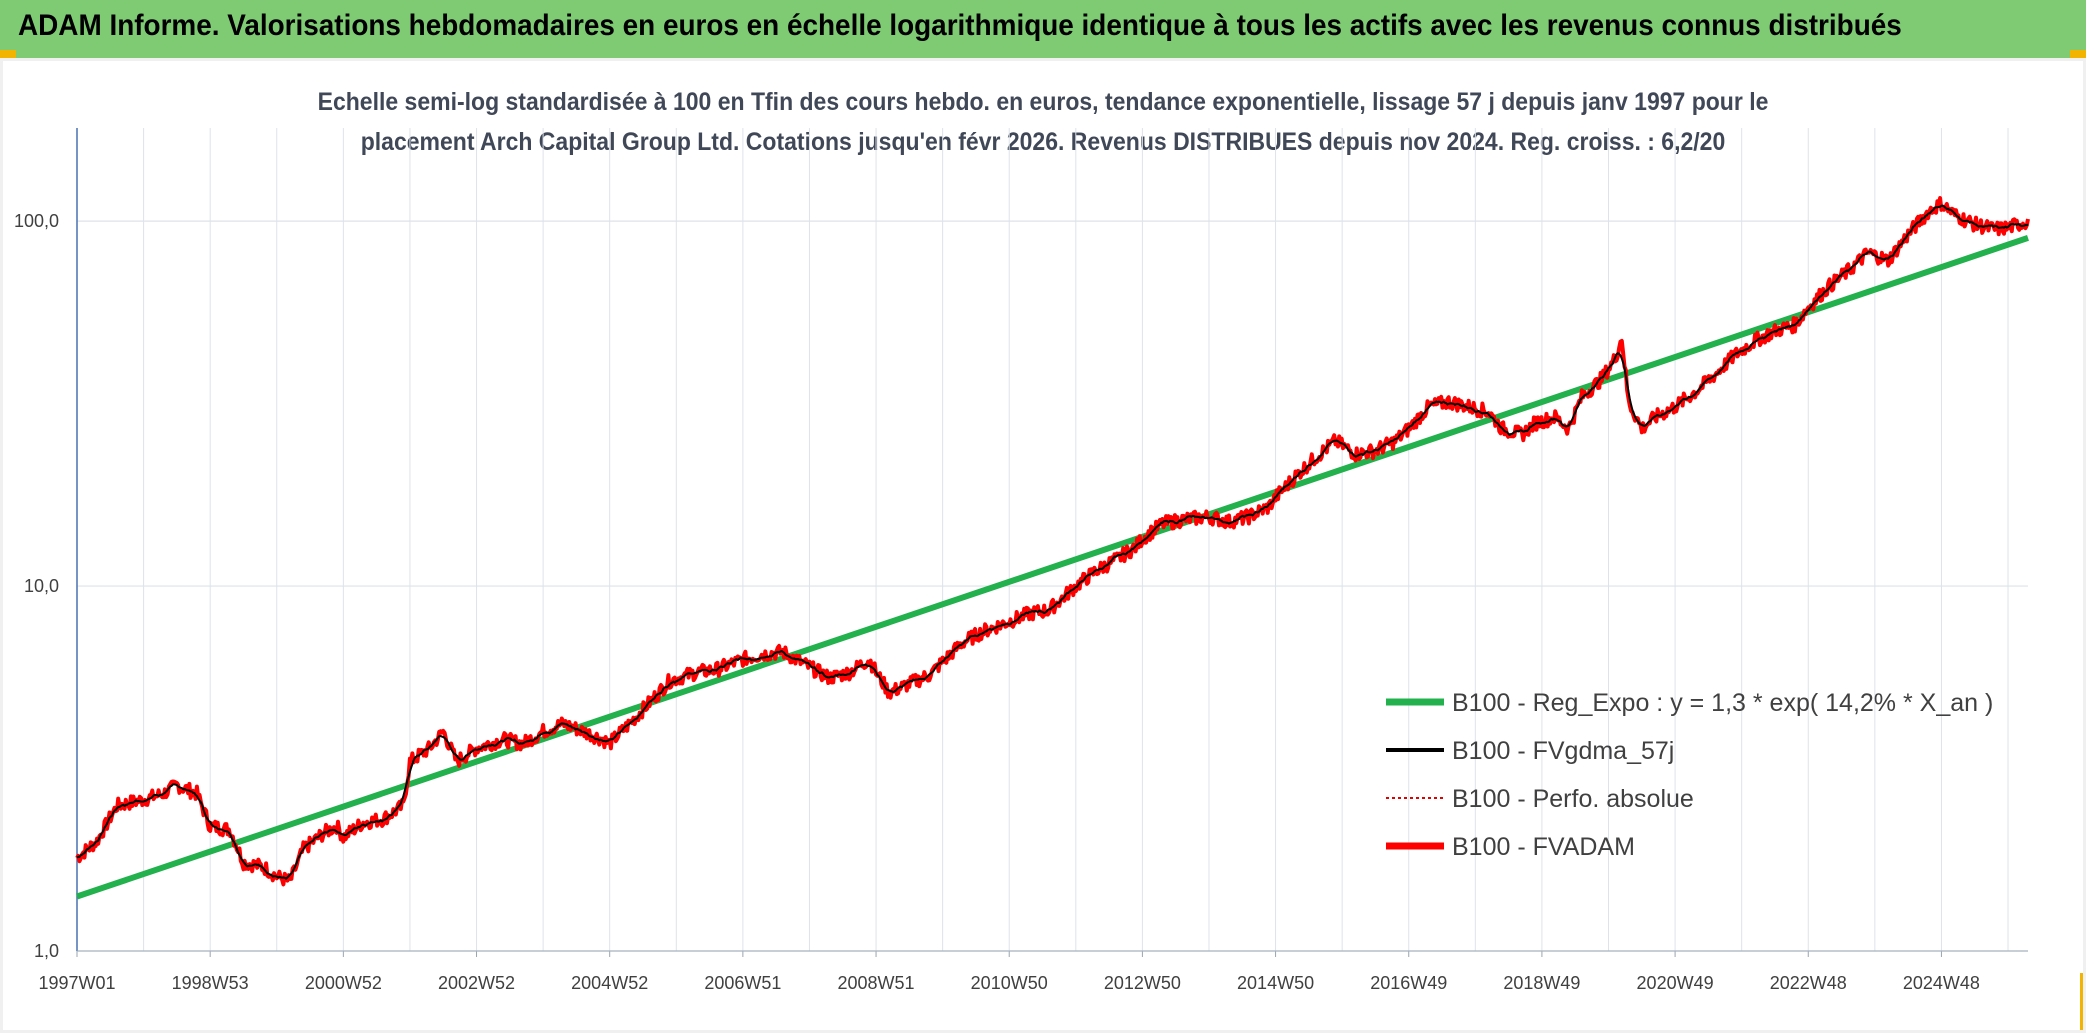 The image size is (2086, 1033). Describe the element at coordinates (1541, 983) in the screenshot. I see `x-tick-label: 2018W49` at that location.